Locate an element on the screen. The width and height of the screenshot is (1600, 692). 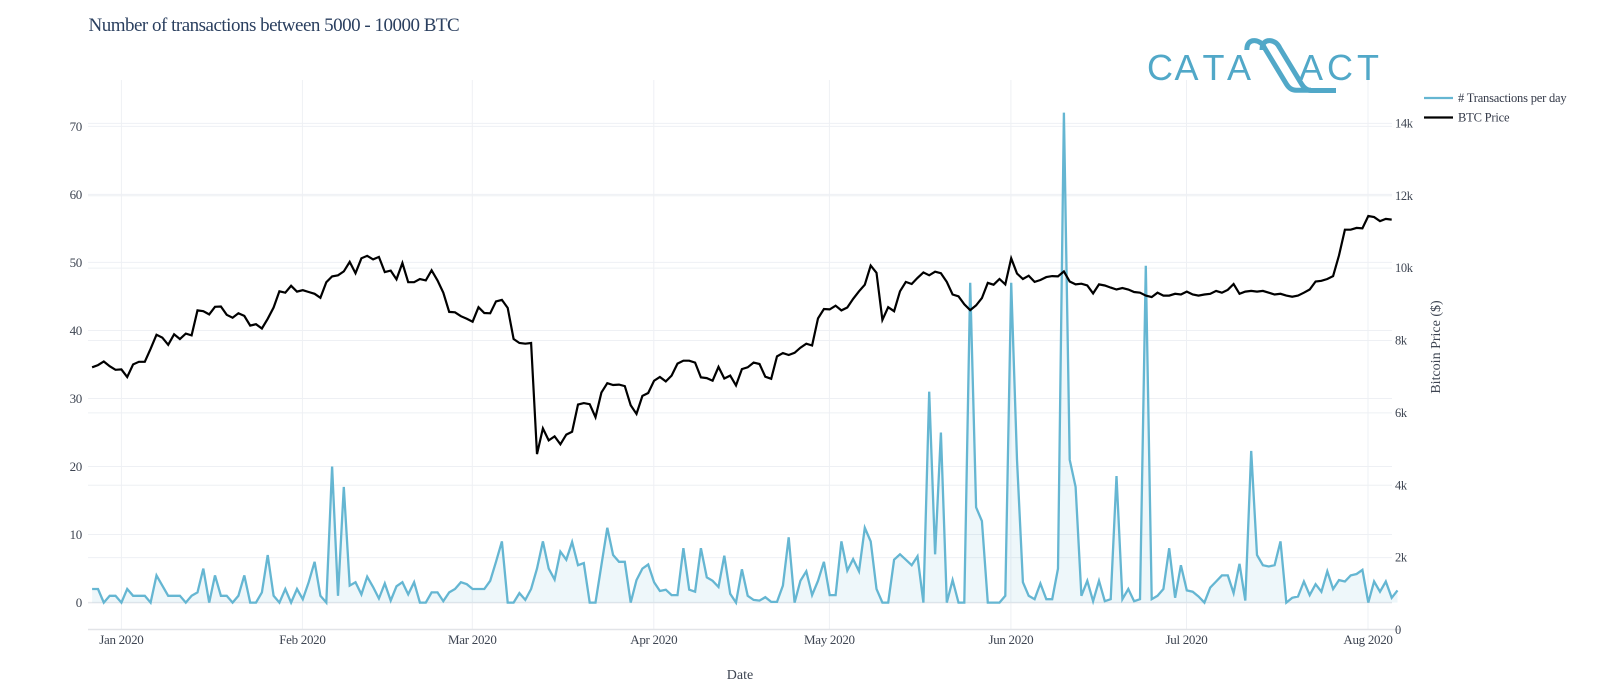
svg-text: Date is located at coordinates (740, 675).